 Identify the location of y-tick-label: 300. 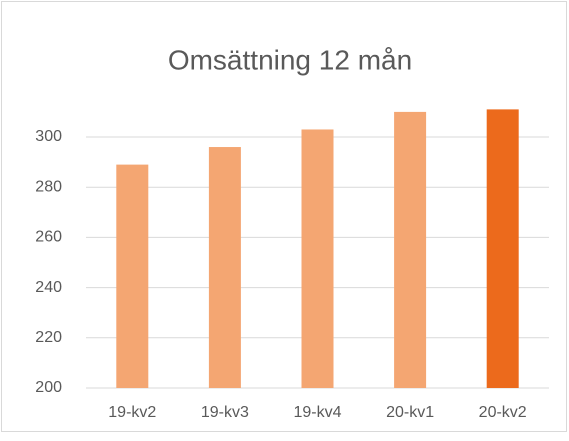
(48, 136).